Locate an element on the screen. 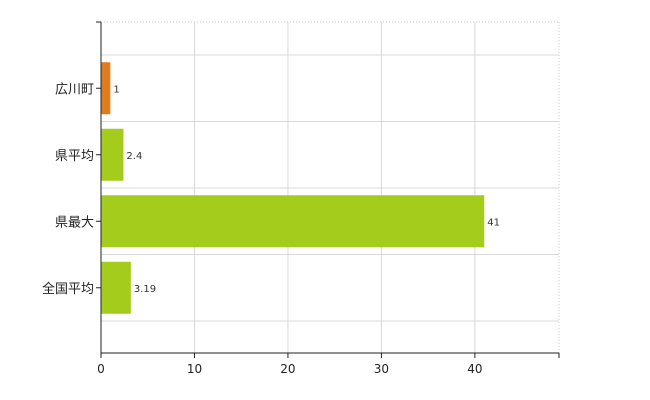 This screenshot has height=400, width=650. data-label-1: 2.4 is located at coordinates (134, 156).